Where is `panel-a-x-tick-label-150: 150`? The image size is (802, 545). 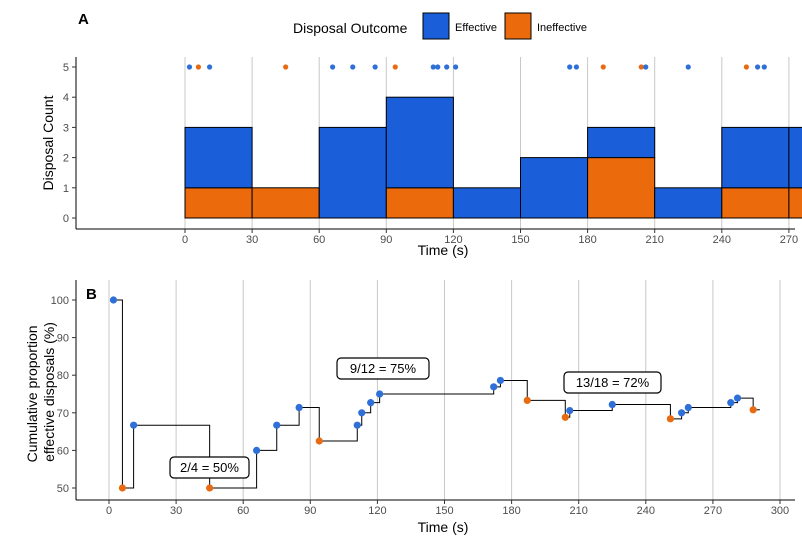 panel-a-x-tick-label-150: 150 is located at coordinates (520, 240).